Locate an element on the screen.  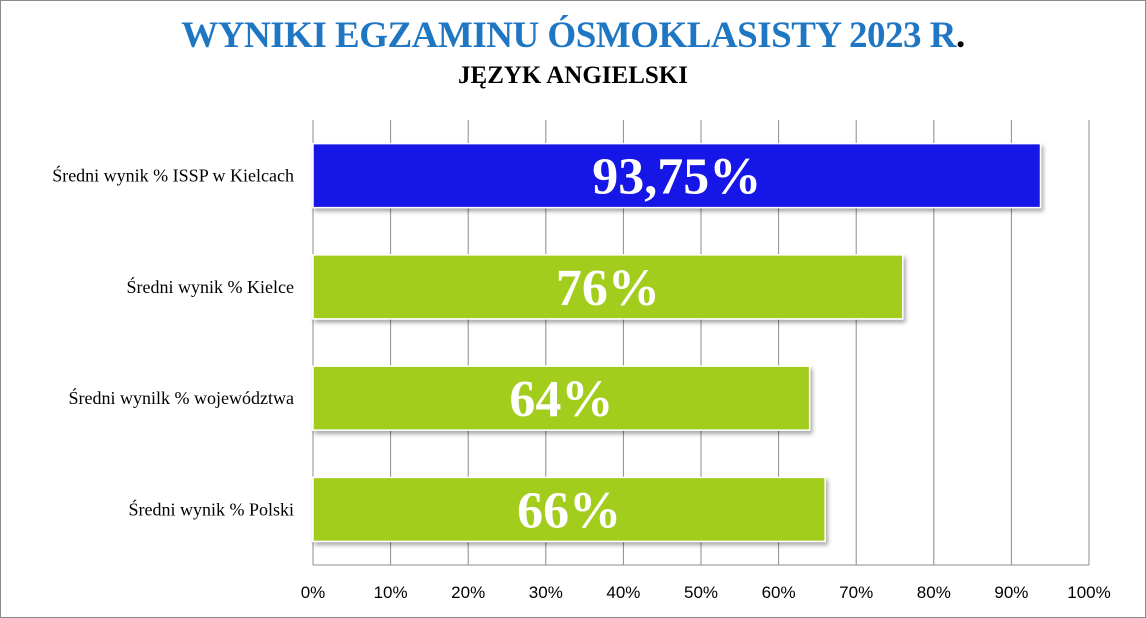
x-tick-label: 80% is located at coordinates (934, 592).